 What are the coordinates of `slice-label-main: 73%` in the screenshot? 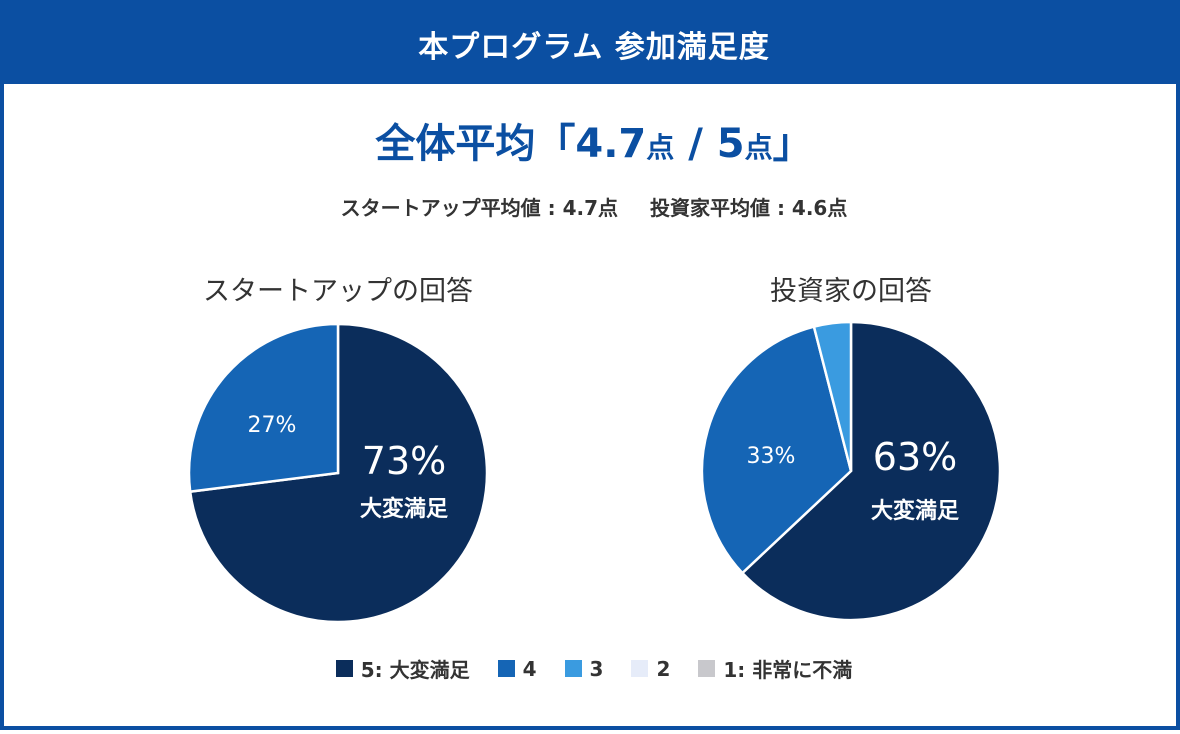 It's located at (404, 461).